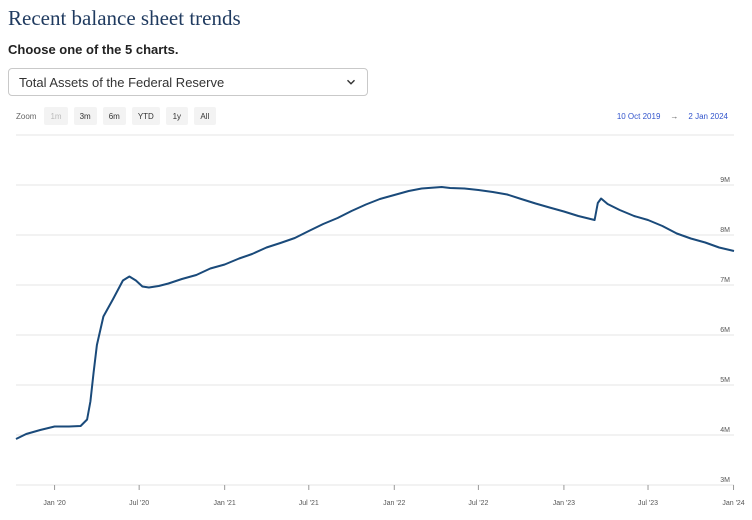 Image resolution: width=752 pixels, height=520 pixels. What do you see at coordinates (725, 230) in the screenshot?
I see `y-tick-label: 8M` at bounding box center [725, 230].